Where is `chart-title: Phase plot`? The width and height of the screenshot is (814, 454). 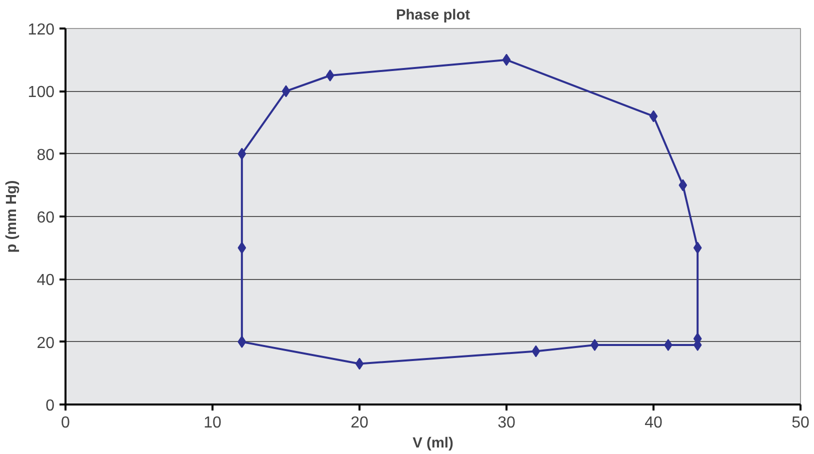 chart-title: Phase plot is located at coordinates (433, 16).